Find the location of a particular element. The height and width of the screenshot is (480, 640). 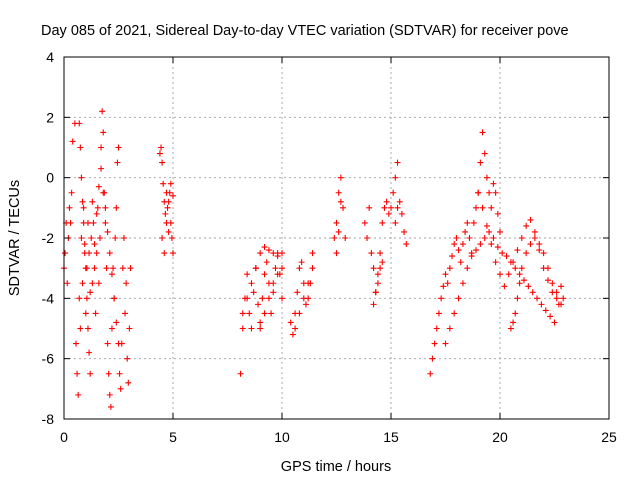

x-tick-labels: 0 5 10 15 20 25 is located at coordinates (338, 437).